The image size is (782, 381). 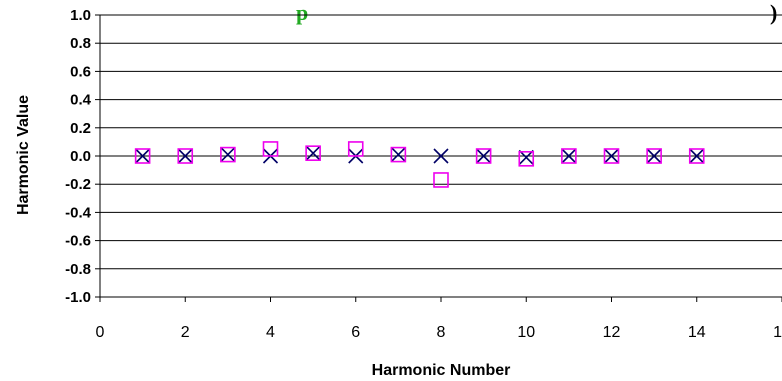 I want to click on y-tick-label: -0.2, so click(x=78, y=184).